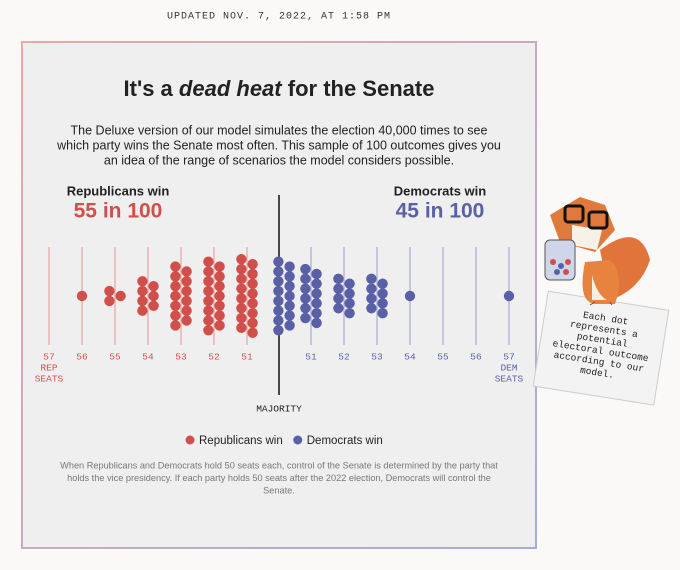  What do you see at coordinates (279, 490) in the screenshot?
I see `footnote: Senate.` at bounding box center [279, 490].